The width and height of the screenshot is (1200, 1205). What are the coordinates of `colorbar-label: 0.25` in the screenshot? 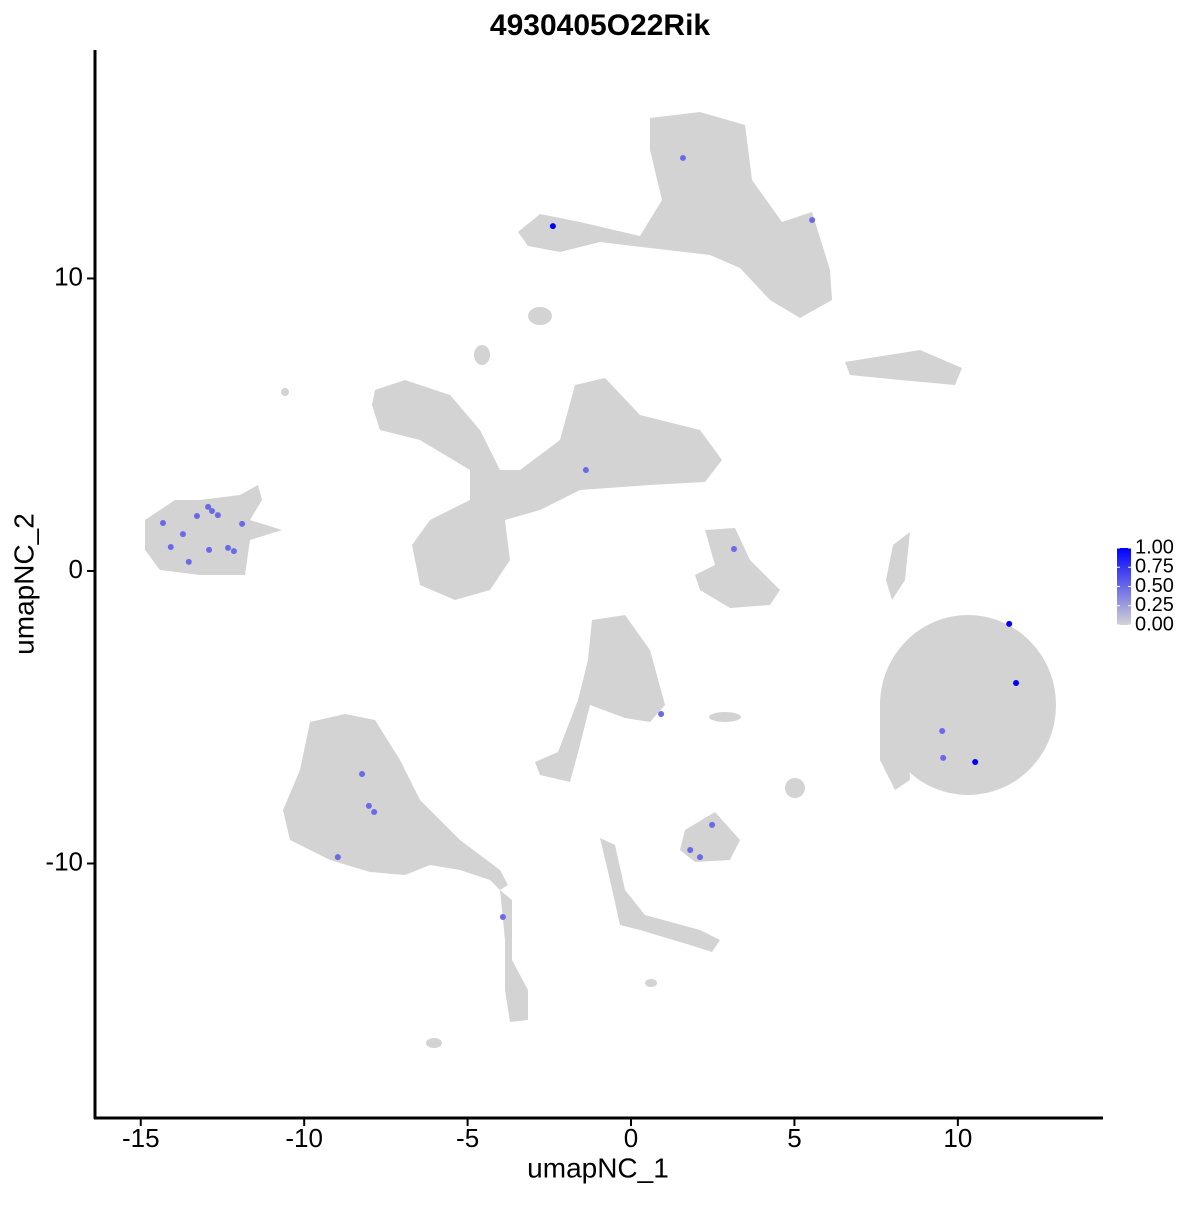 It's located at (1154, 605).